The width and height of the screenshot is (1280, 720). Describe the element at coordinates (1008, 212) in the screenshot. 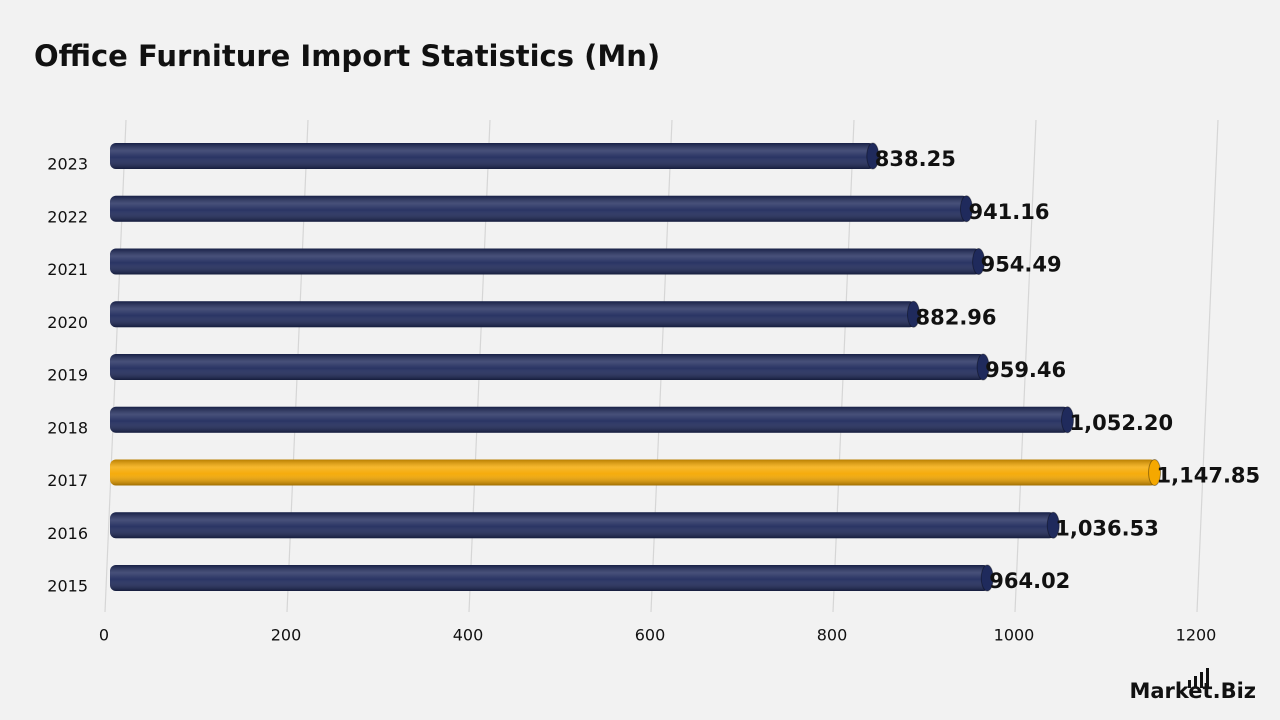

I see `value-label: 941.16` at that location.